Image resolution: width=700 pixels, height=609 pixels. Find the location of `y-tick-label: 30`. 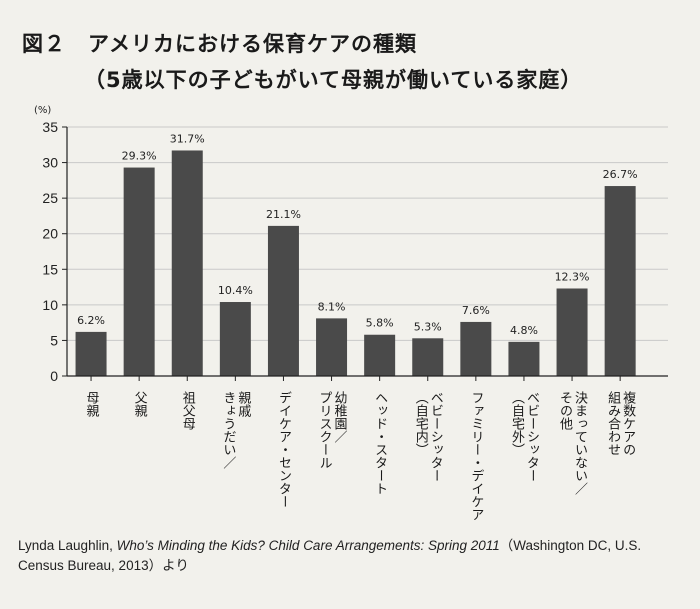

y-tick-label: 30 is located at coordinates (50, 163).